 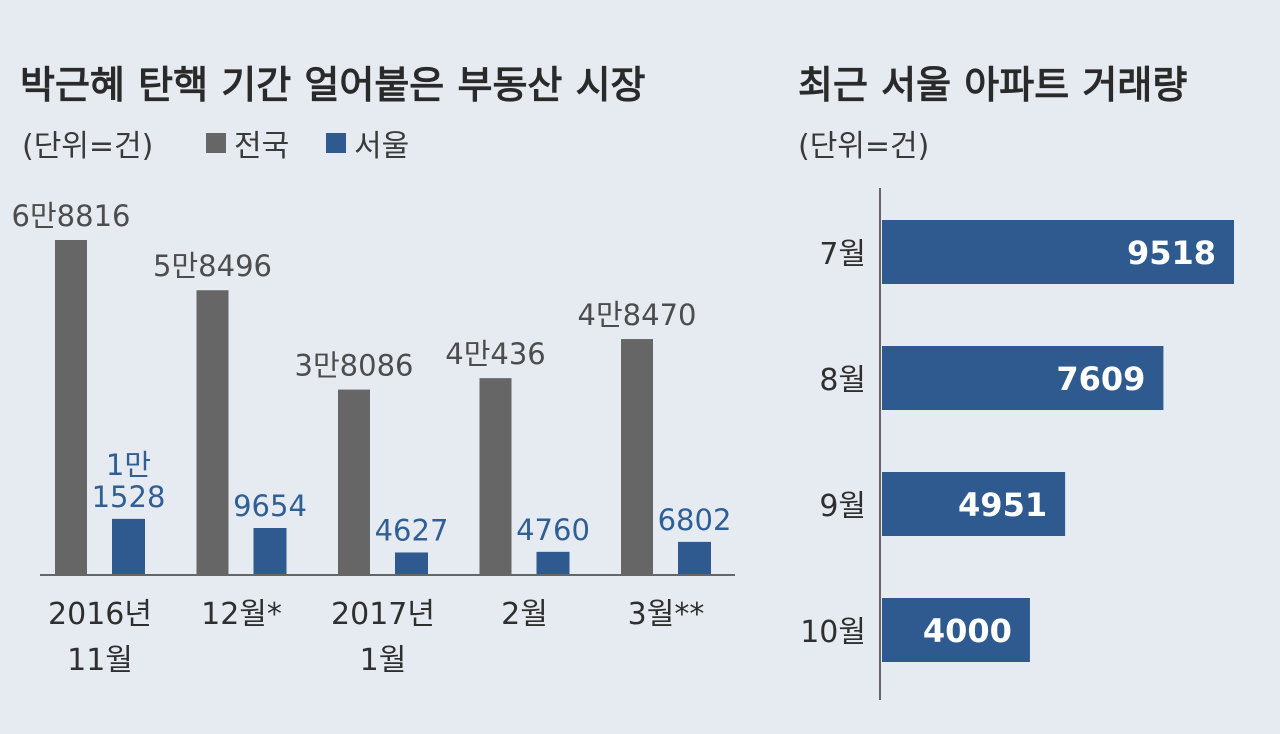 I want to click on label-national-0: 6만8816, so click(x=71, y=216).